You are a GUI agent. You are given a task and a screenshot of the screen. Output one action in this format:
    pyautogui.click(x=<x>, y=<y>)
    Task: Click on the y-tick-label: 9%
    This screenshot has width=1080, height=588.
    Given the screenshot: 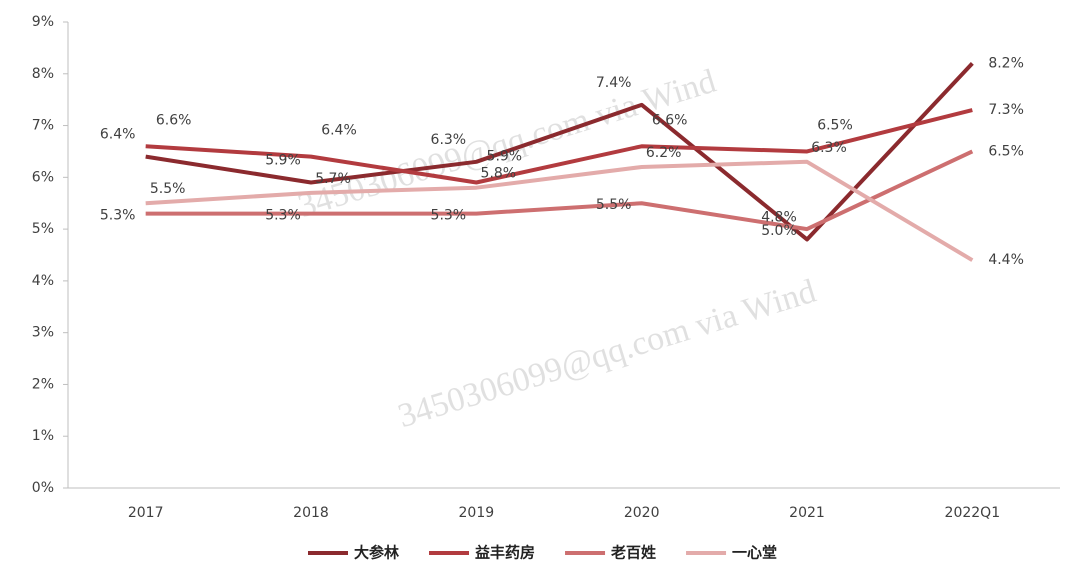 What is the action you would take?
    pyautogui.click(x=43, y=22)
    